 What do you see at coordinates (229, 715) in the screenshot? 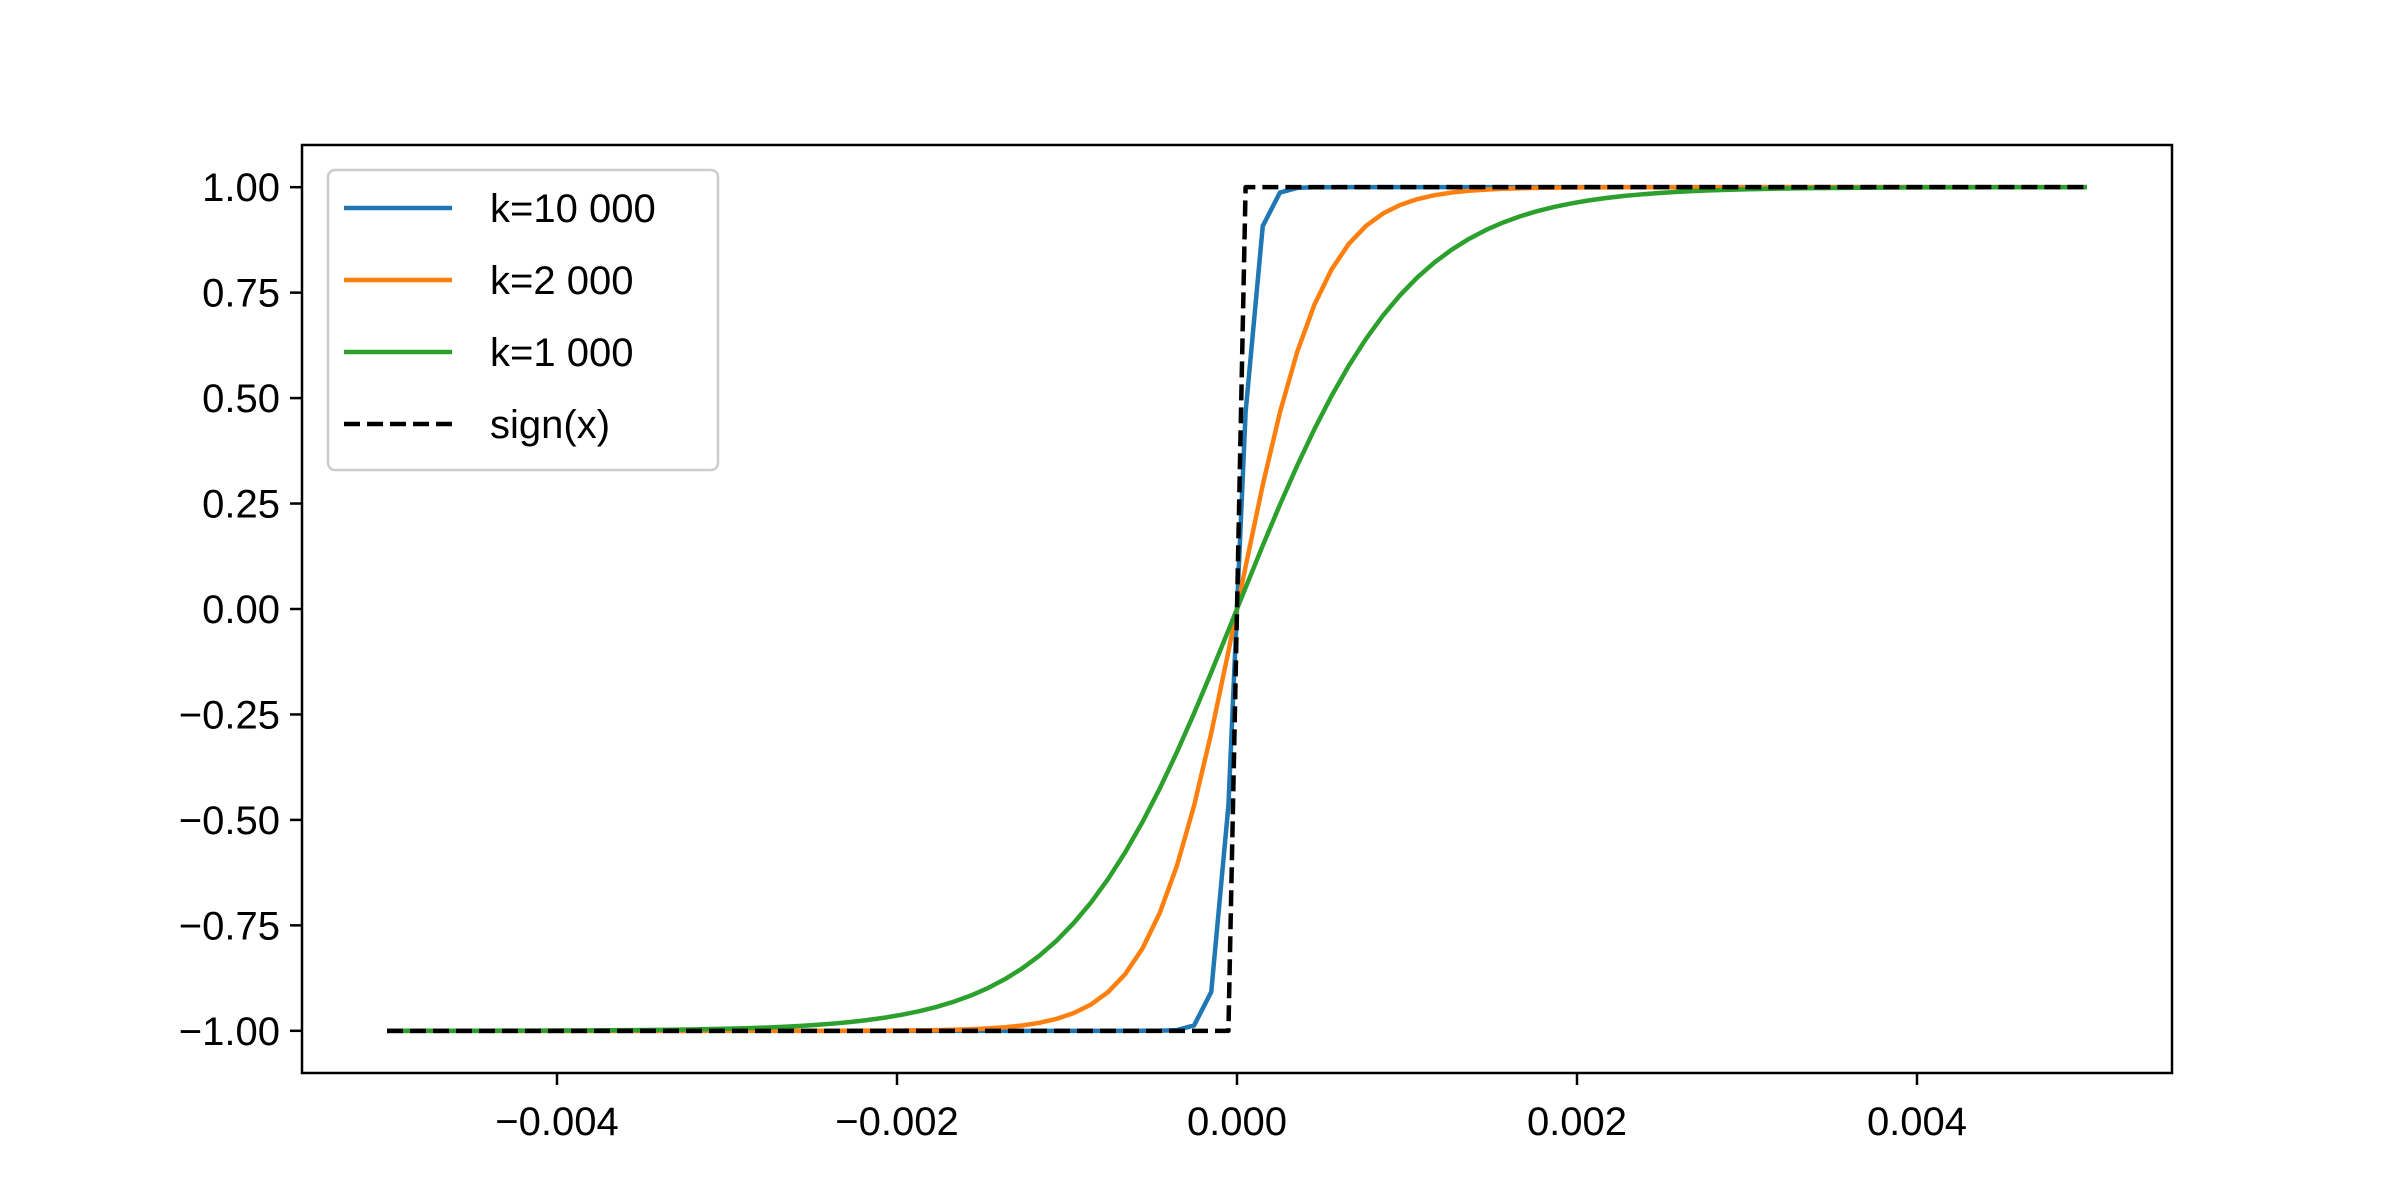
I see `y-tick-label: −0.25` at bounding box center [229, 715].